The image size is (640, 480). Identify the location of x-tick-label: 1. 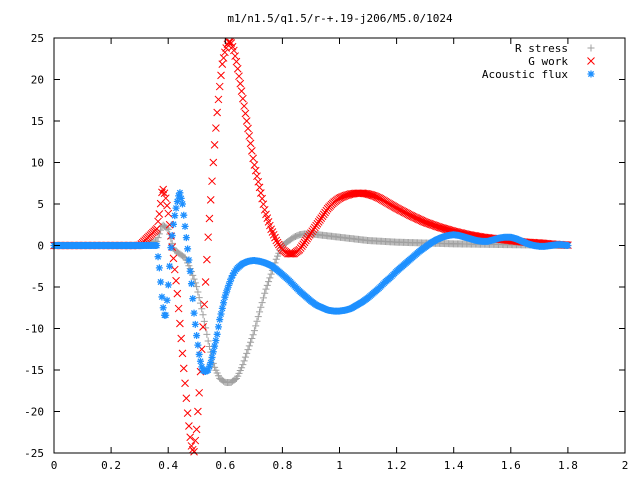
(339, 465).